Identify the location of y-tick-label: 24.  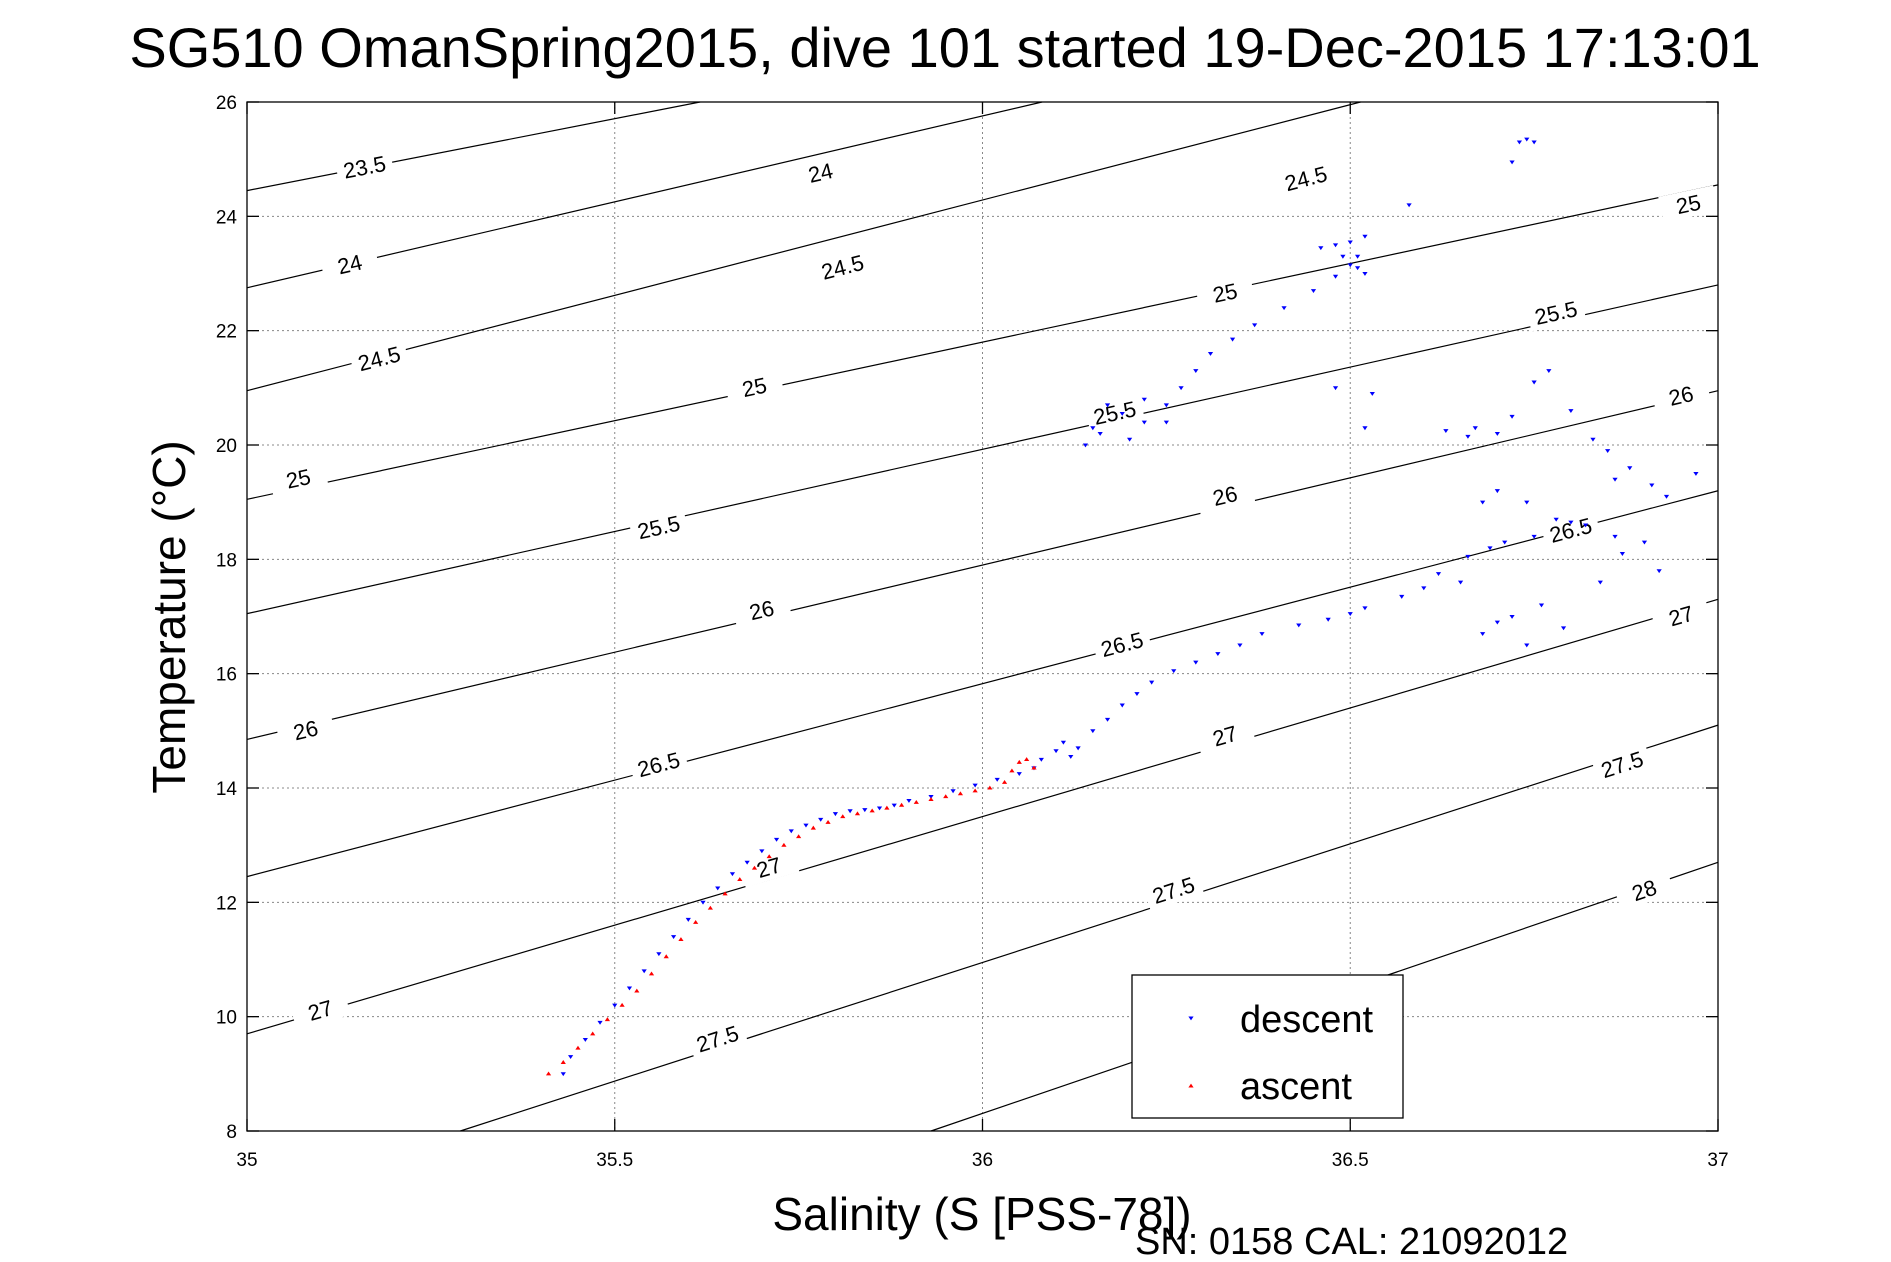
(227, 217).